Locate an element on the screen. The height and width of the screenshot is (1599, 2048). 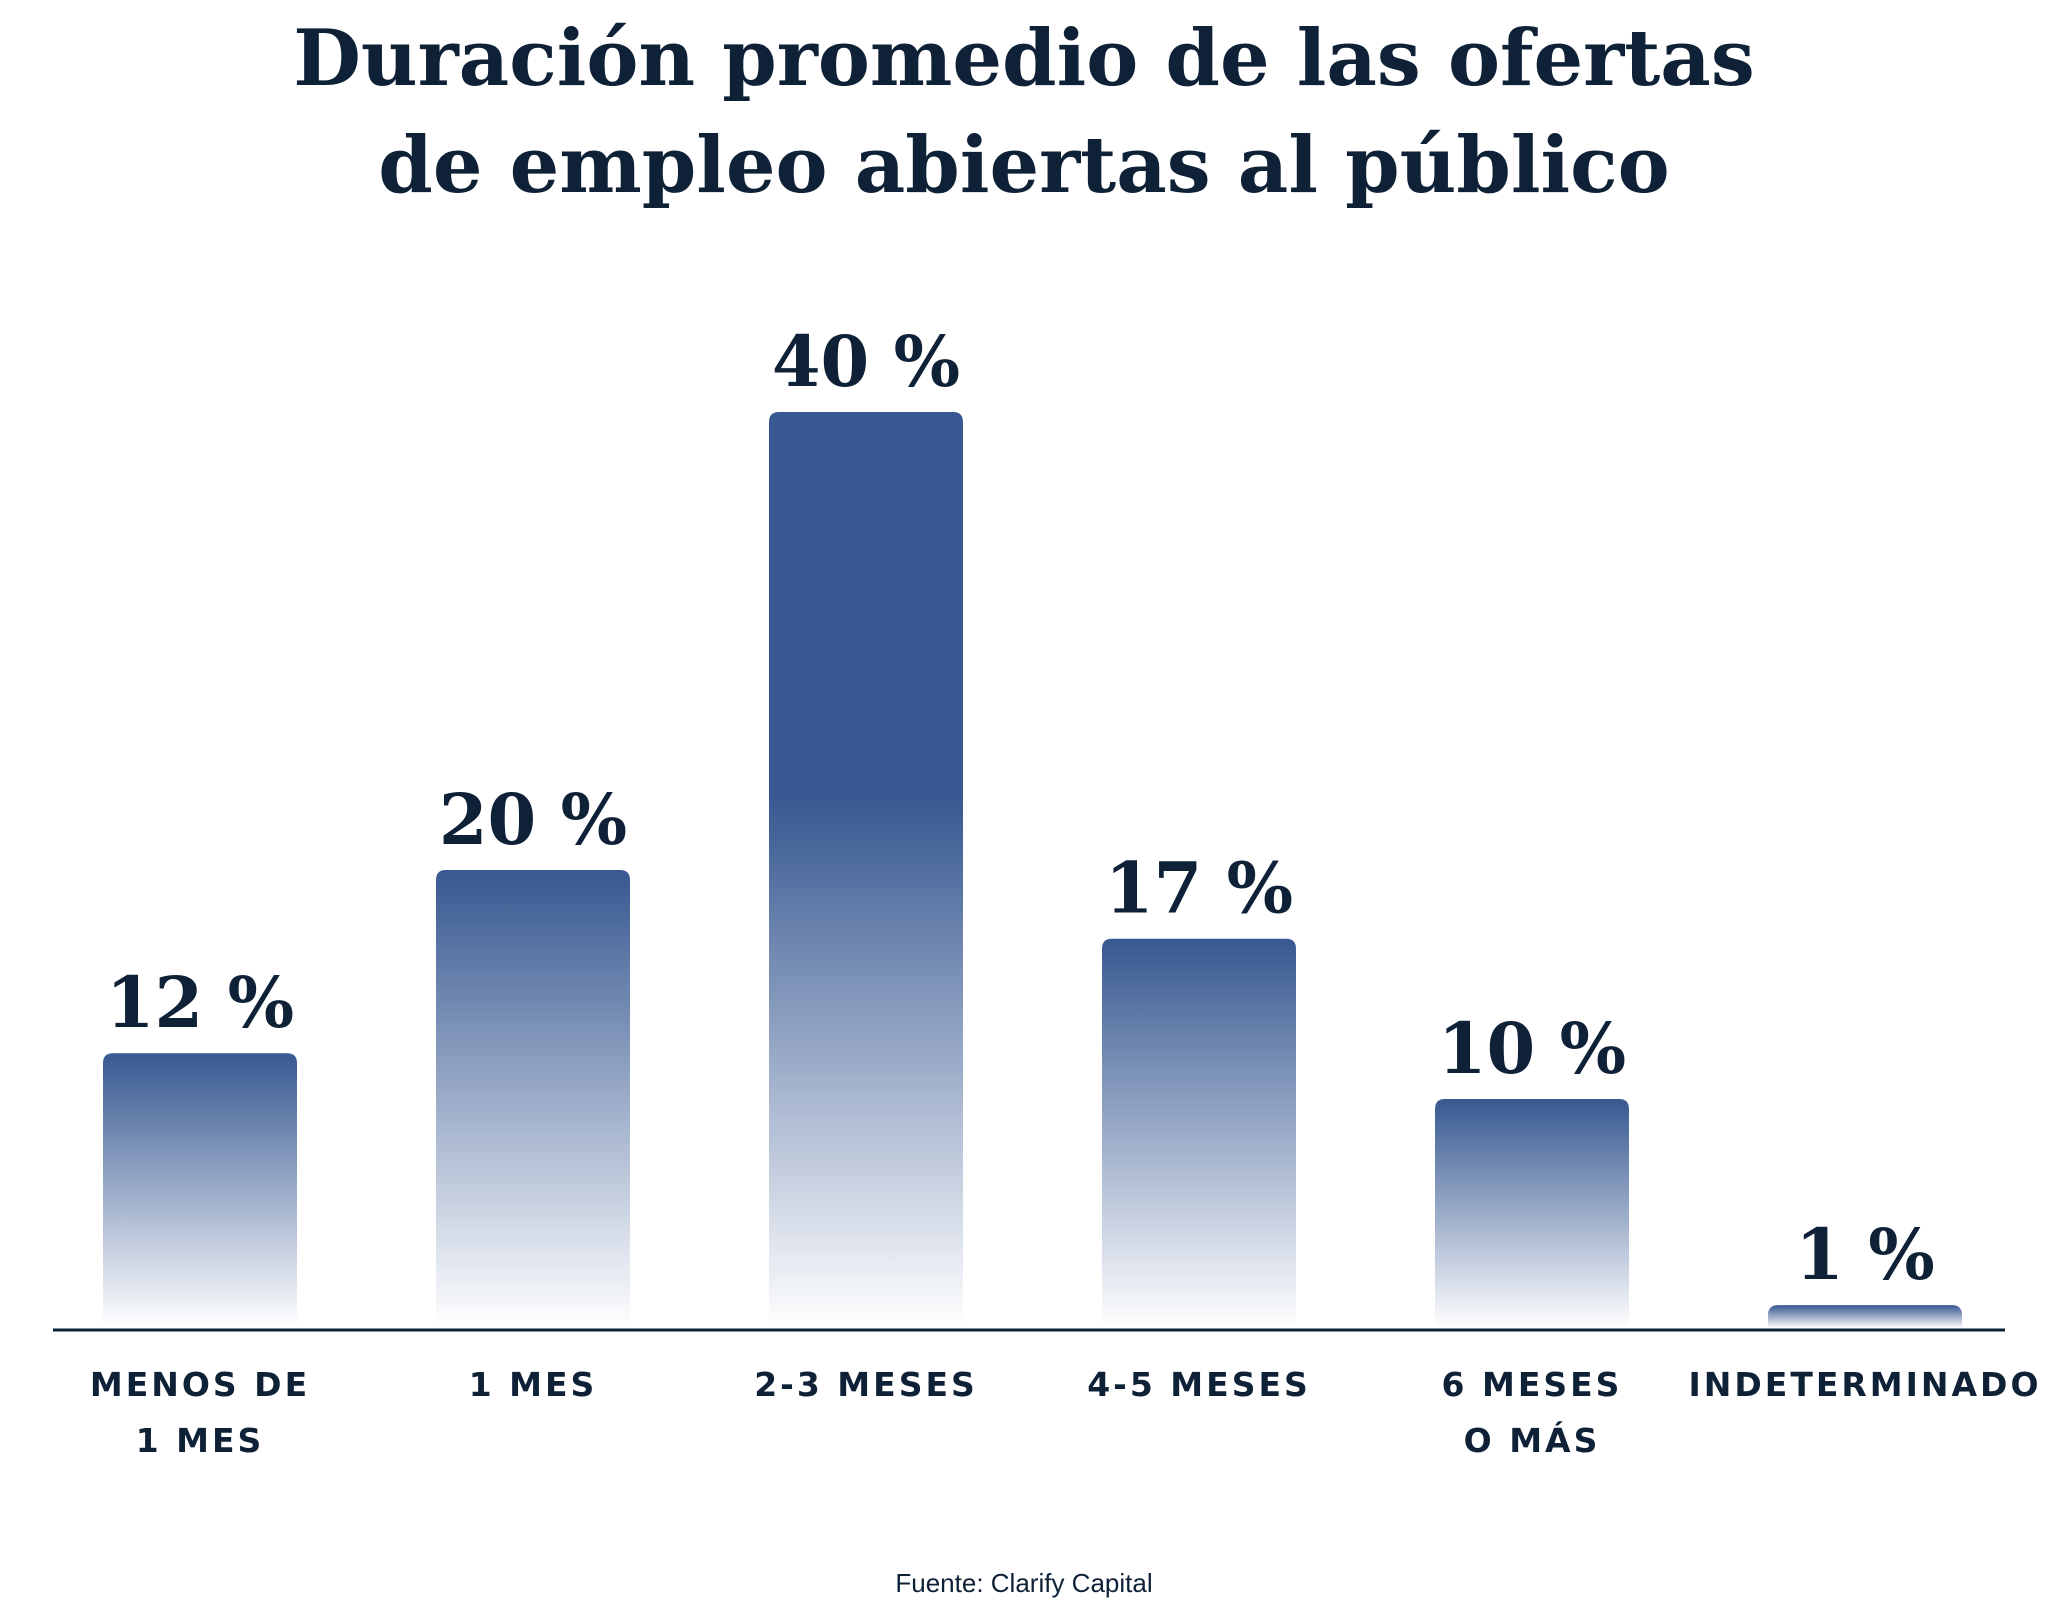
chart-title-line-2: de empleo abiertas al público is located at coordinates (1024, 165).